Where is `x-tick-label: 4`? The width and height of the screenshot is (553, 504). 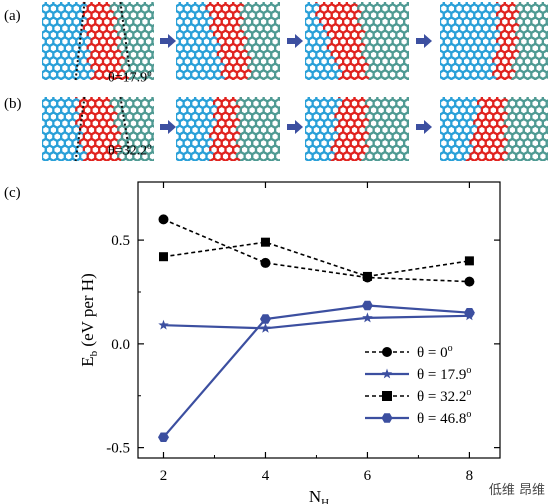
x-tick-label: 4 is located at coordinates (266, 476).